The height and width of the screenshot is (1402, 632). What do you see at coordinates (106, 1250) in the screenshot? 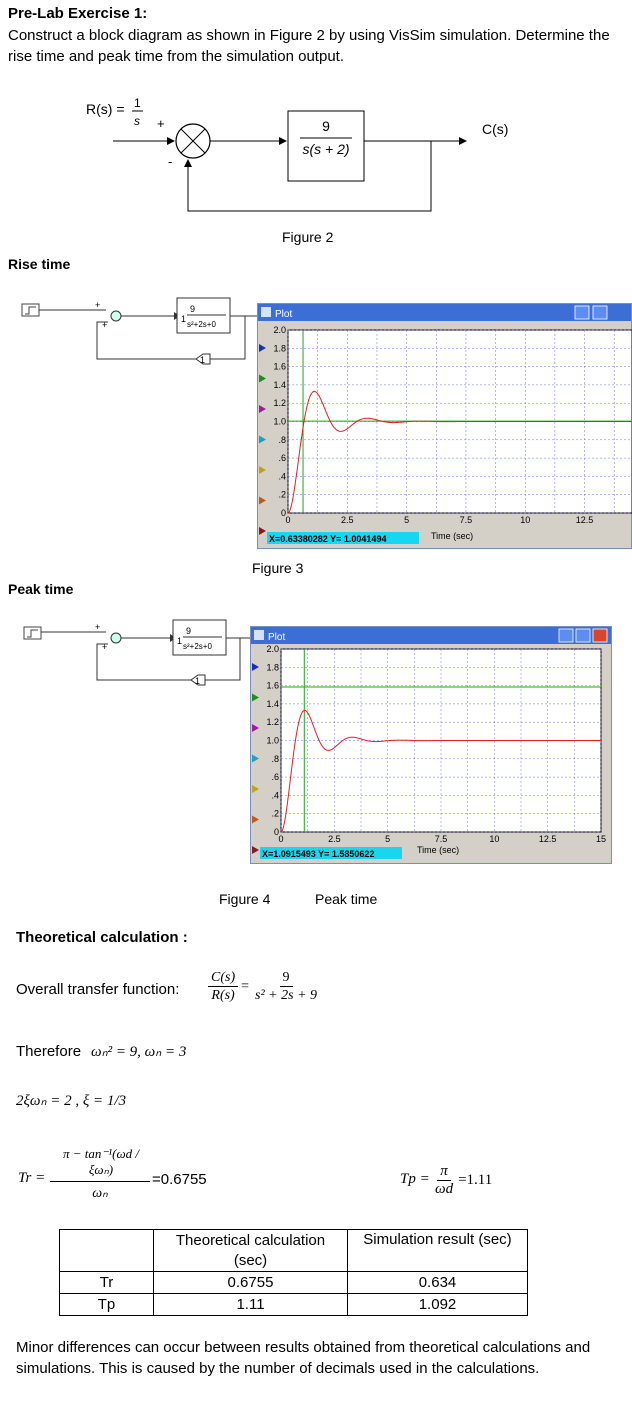
I see `table-header-cell` at bounding box center [106, 1250].